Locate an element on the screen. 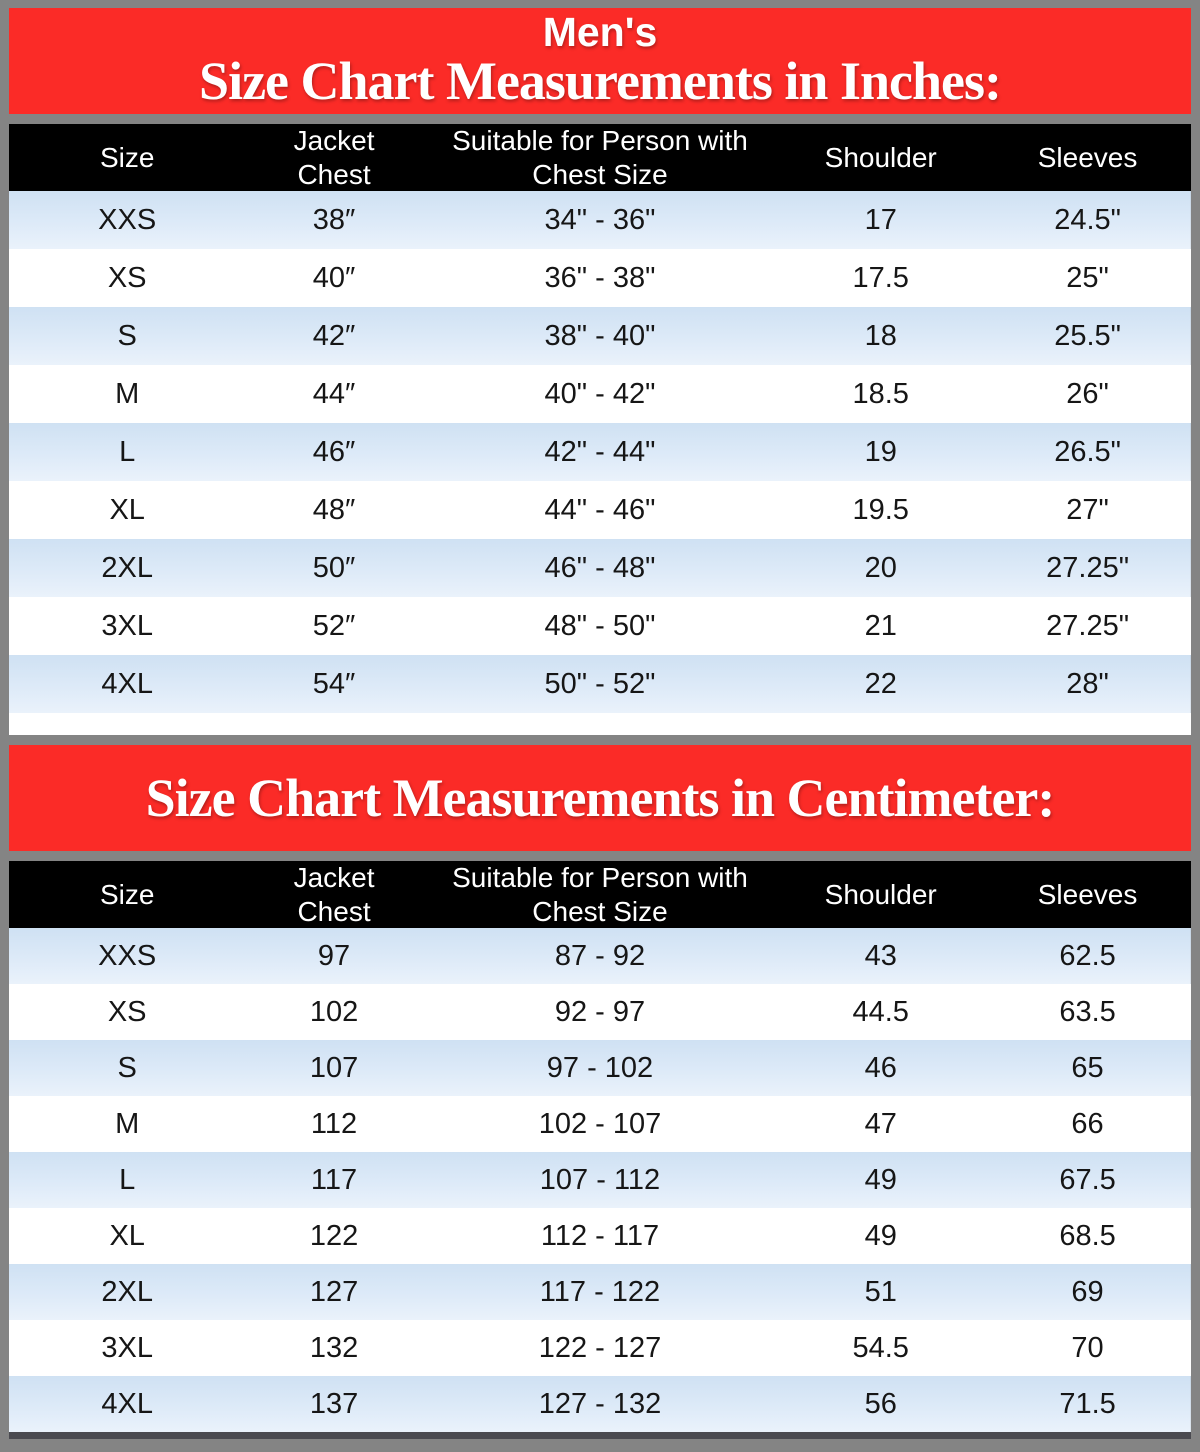  table-row: 3XL 132 122 - 127 54.5 70 is located at coordinates (600, 1348).